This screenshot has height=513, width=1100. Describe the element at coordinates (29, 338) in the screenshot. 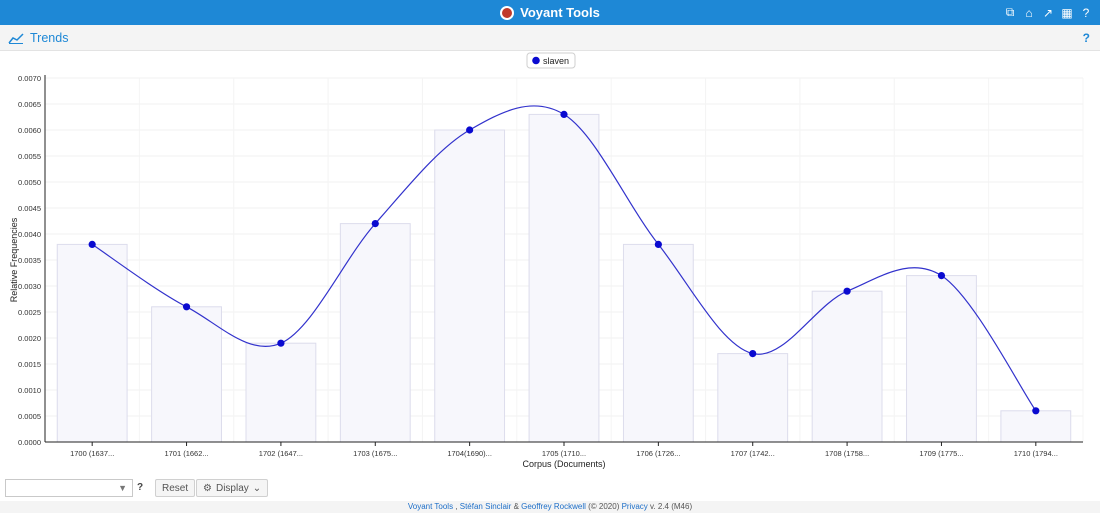

I see `y-tick-label: 0.0020` at that location.